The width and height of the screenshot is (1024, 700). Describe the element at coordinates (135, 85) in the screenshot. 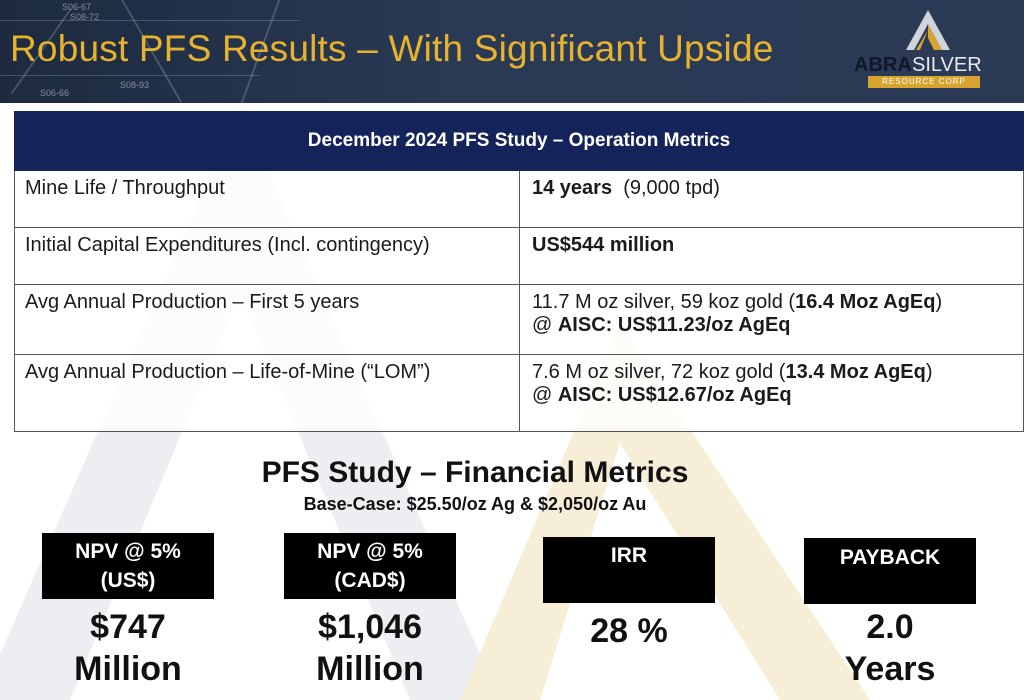

I see `map-label: S08-93` at that location.